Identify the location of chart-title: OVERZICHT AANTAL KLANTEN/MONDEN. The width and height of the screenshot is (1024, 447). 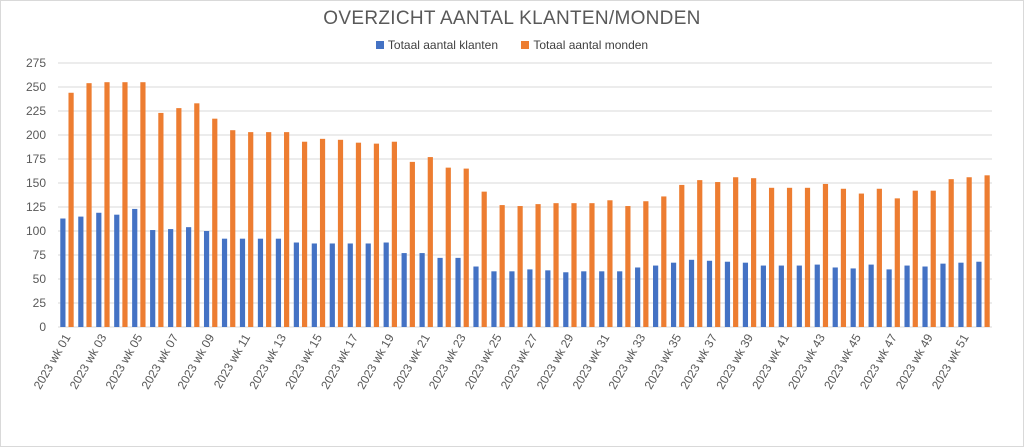
(512, 18).